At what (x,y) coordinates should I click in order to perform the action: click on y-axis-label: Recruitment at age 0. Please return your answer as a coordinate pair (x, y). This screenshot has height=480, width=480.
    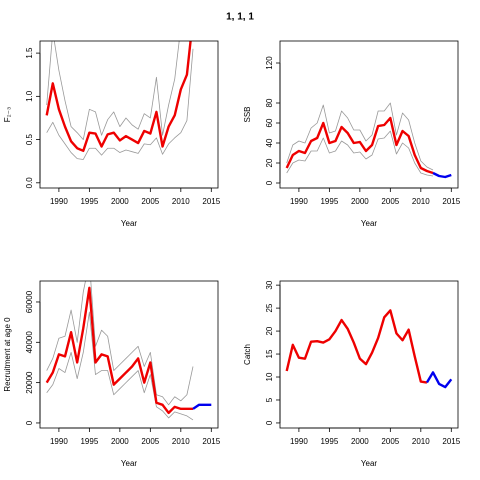
    Looking at the image, I should click on (7, 354).